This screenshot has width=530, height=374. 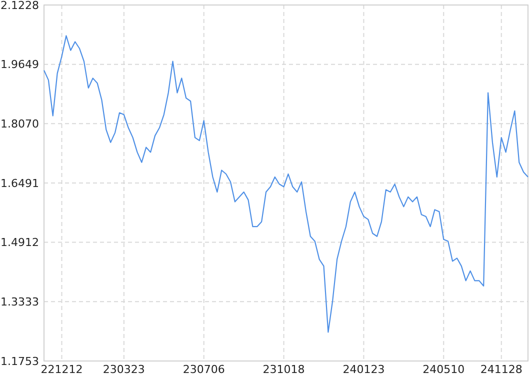 What do you see at coordinates (19, 124) in the screenshot?
I see `y-tick-label: 1.8070` at bounding box center [19, 124].